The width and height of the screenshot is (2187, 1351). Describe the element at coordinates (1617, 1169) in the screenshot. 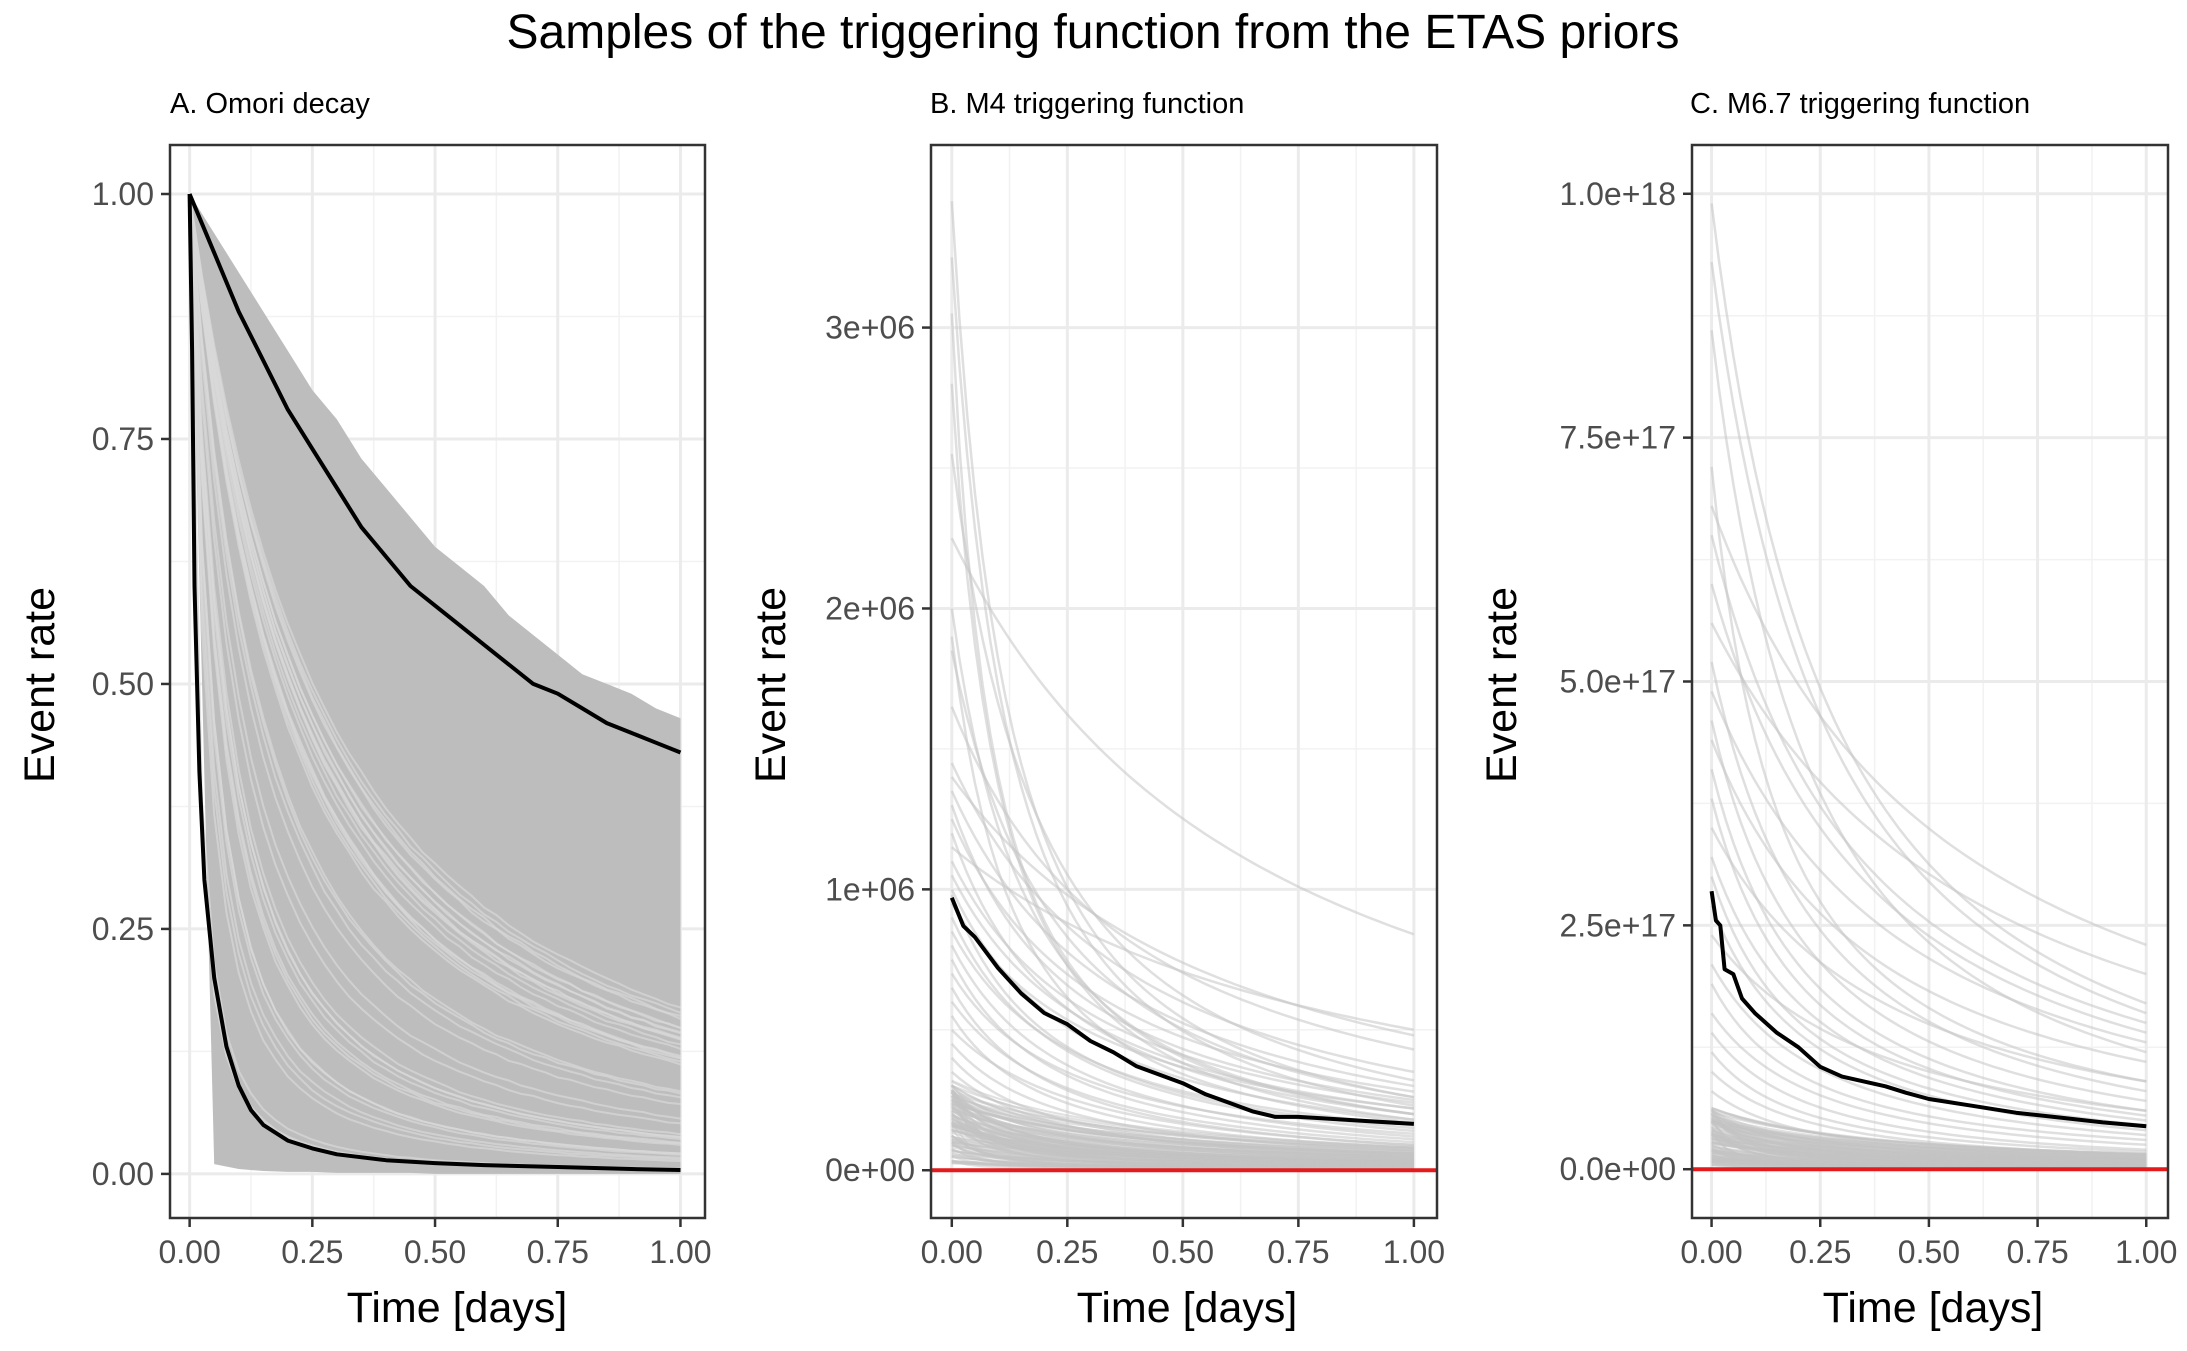

I see `y-tick-label: 0.0e+00` at that location.